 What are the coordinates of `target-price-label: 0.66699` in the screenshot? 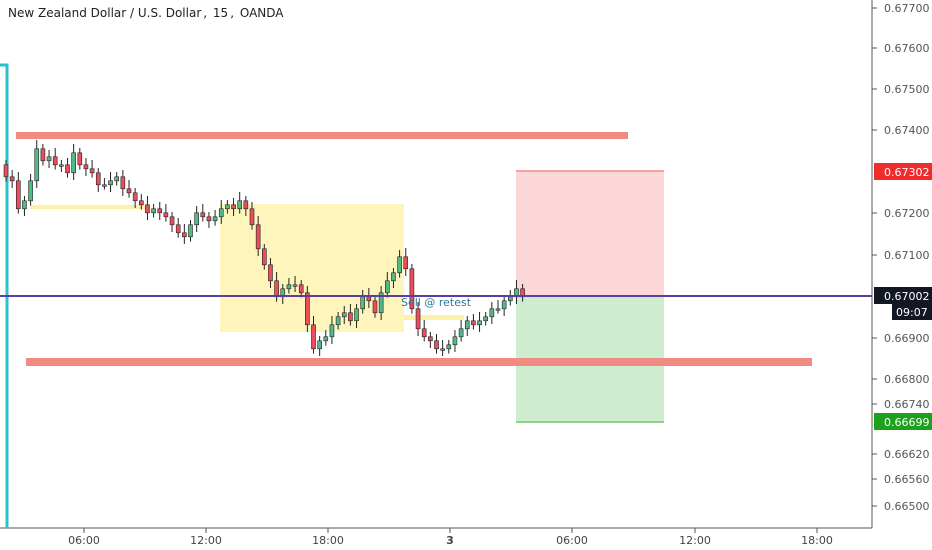 It's located at (907, 422).